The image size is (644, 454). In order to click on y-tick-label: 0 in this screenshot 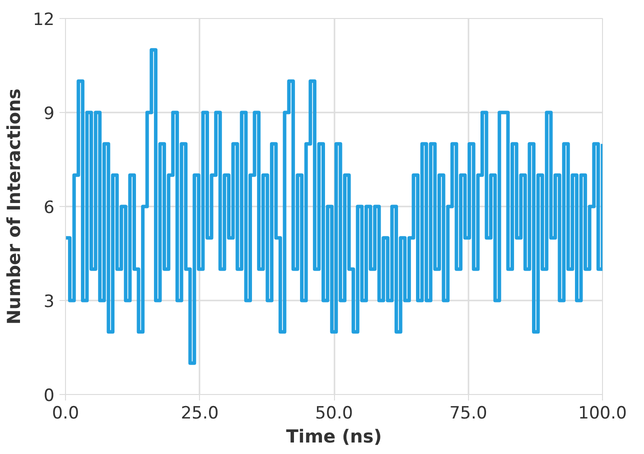, I will do `click(49, 396)`.